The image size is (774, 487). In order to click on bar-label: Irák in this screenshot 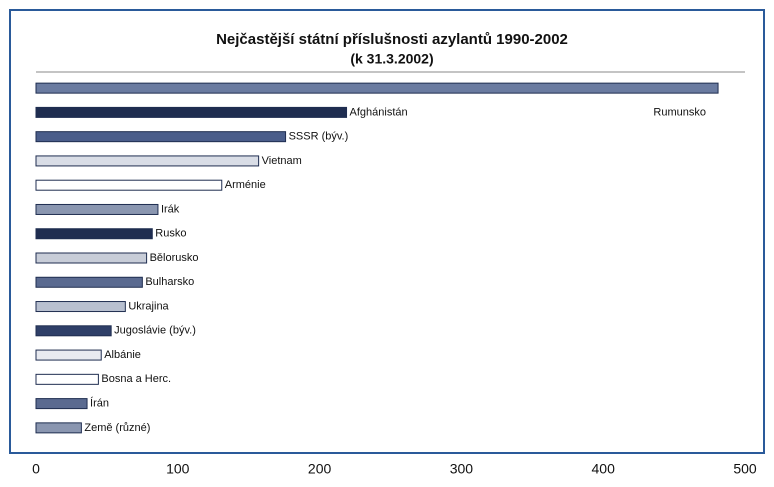, I will do `click(170, 209)`.